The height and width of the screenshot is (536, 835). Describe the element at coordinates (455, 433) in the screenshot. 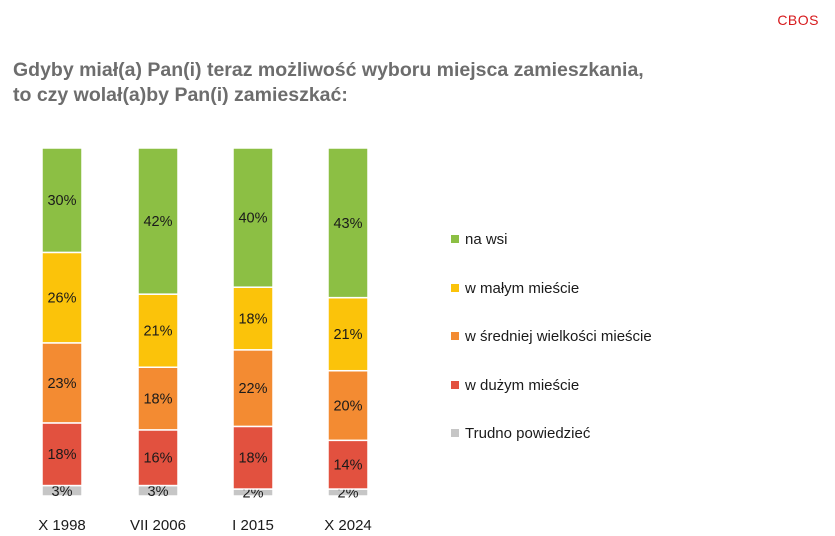

I see `legend-swatch-trudno` at that location.